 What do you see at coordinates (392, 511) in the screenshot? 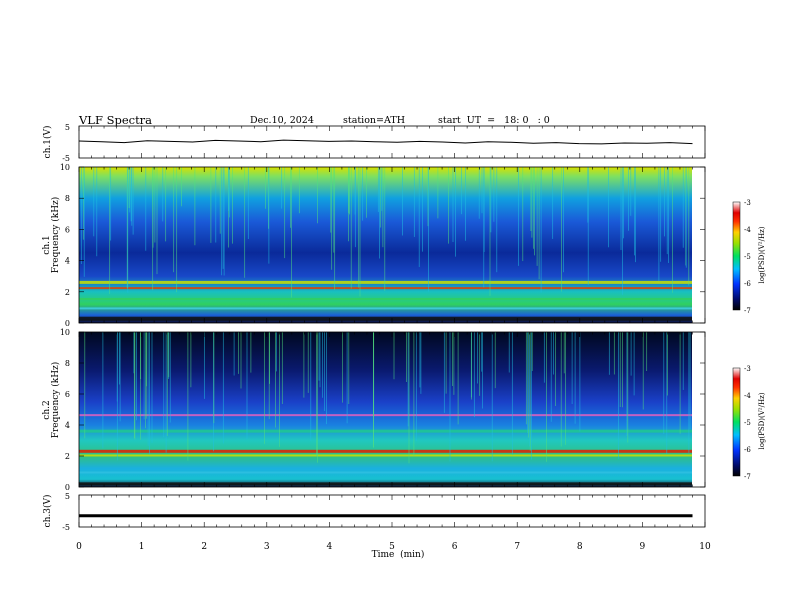
I see `ch3-waveform-ticks` at bounding box center [392, 511].